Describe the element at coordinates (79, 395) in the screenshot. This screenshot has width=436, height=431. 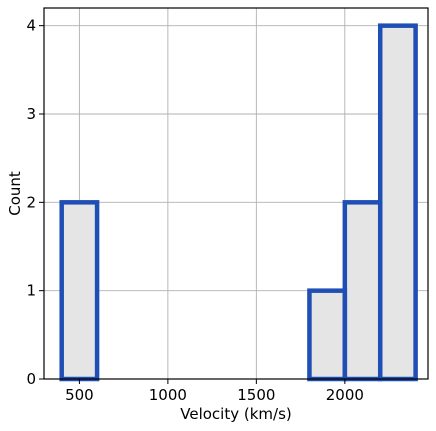
I see `x-tick-label-0: 500` at that location.